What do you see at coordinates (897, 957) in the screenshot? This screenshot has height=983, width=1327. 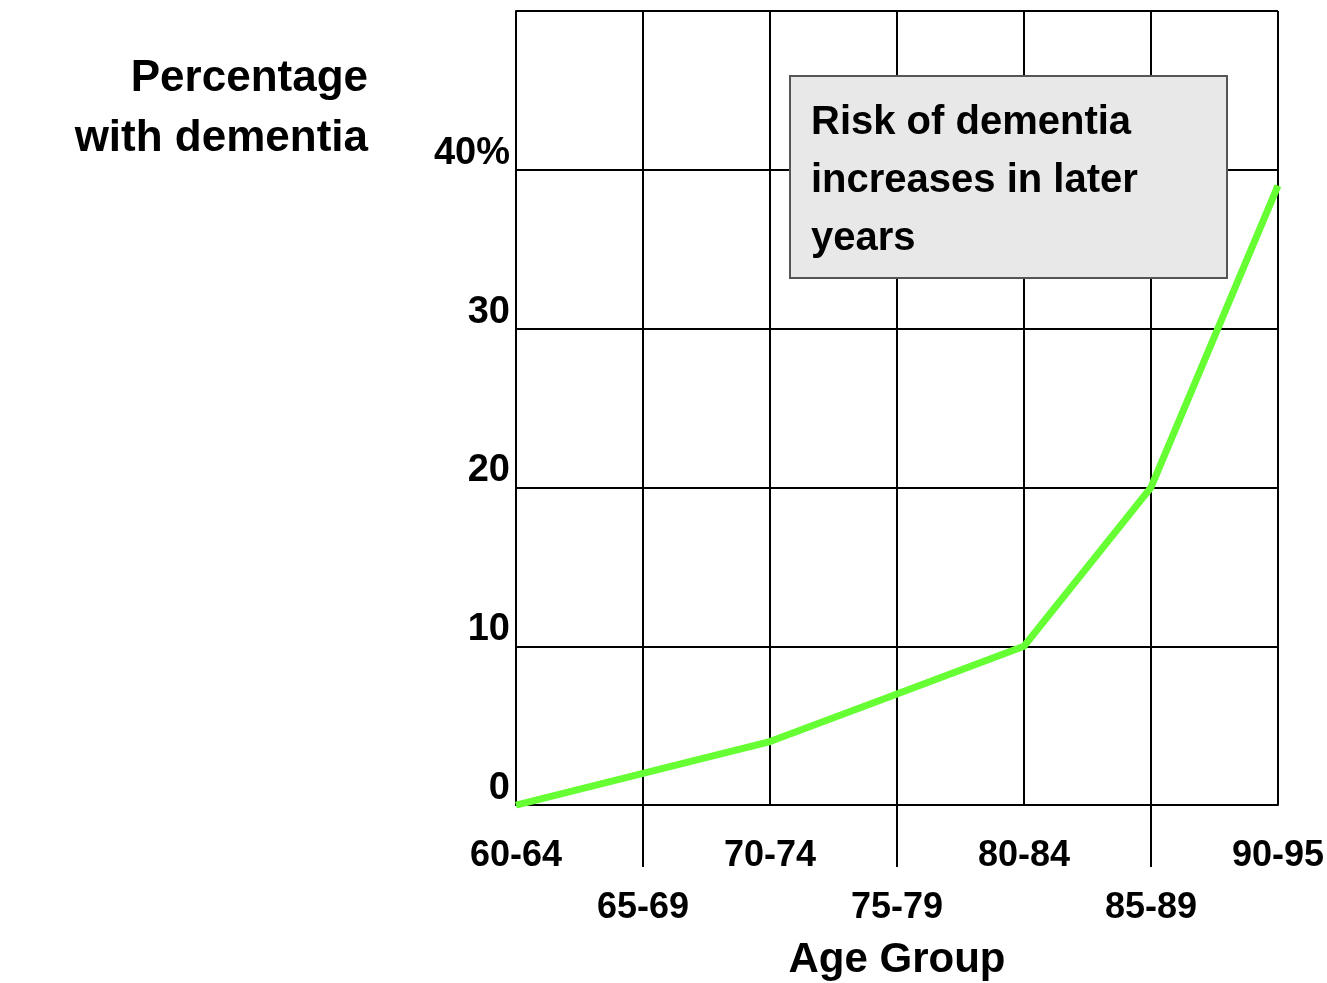 I see `x-axis-title: Age Group` at bounding box center [897, 957].